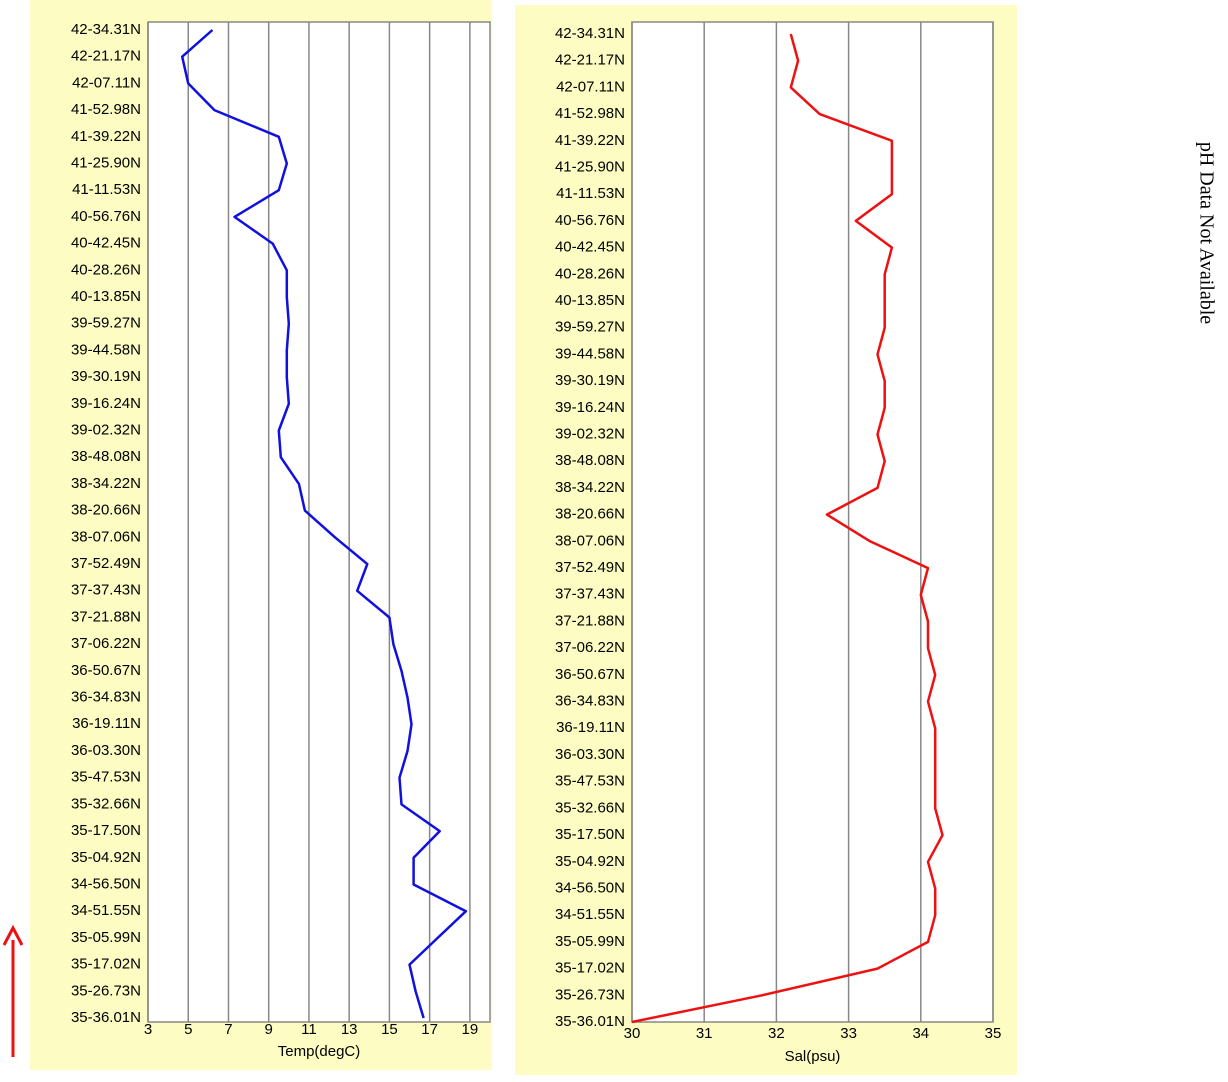  What do you see at coordinates (848, 1033) in the screenshot?
I see `x-tick-label: 33` at bounding box center [848, 1033].